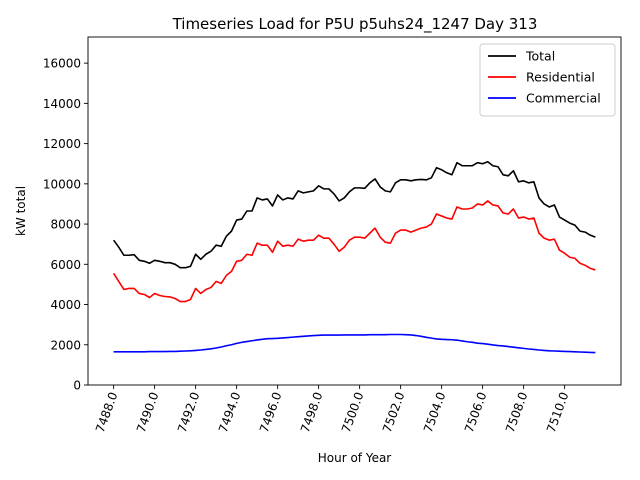 Image resolution: width=640 pixels, height=480 pixels. What do you see at coordinates (21, 211) in the screenshot?
I see `y-axis-label: kW total` at bounding box center [21, 211].